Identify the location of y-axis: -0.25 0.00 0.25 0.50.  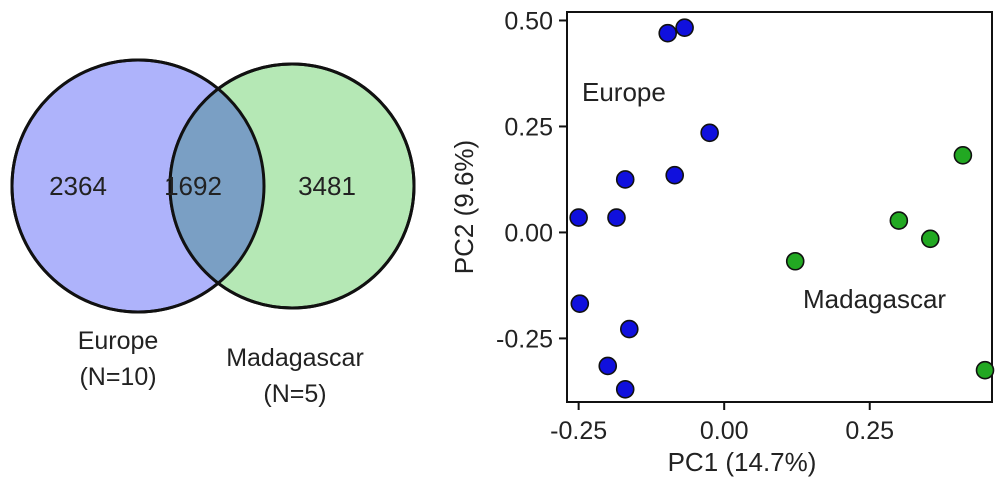
(531, 180).